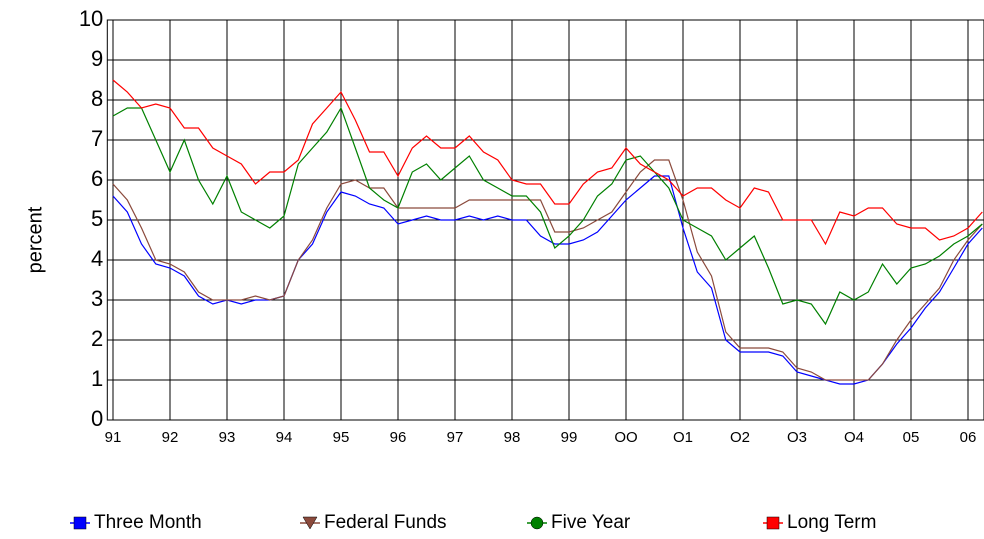  What do you see at coordinates (97, 298) in the screenshot?
I see `y-tick-label: 3` at bounding box center [97, 298].